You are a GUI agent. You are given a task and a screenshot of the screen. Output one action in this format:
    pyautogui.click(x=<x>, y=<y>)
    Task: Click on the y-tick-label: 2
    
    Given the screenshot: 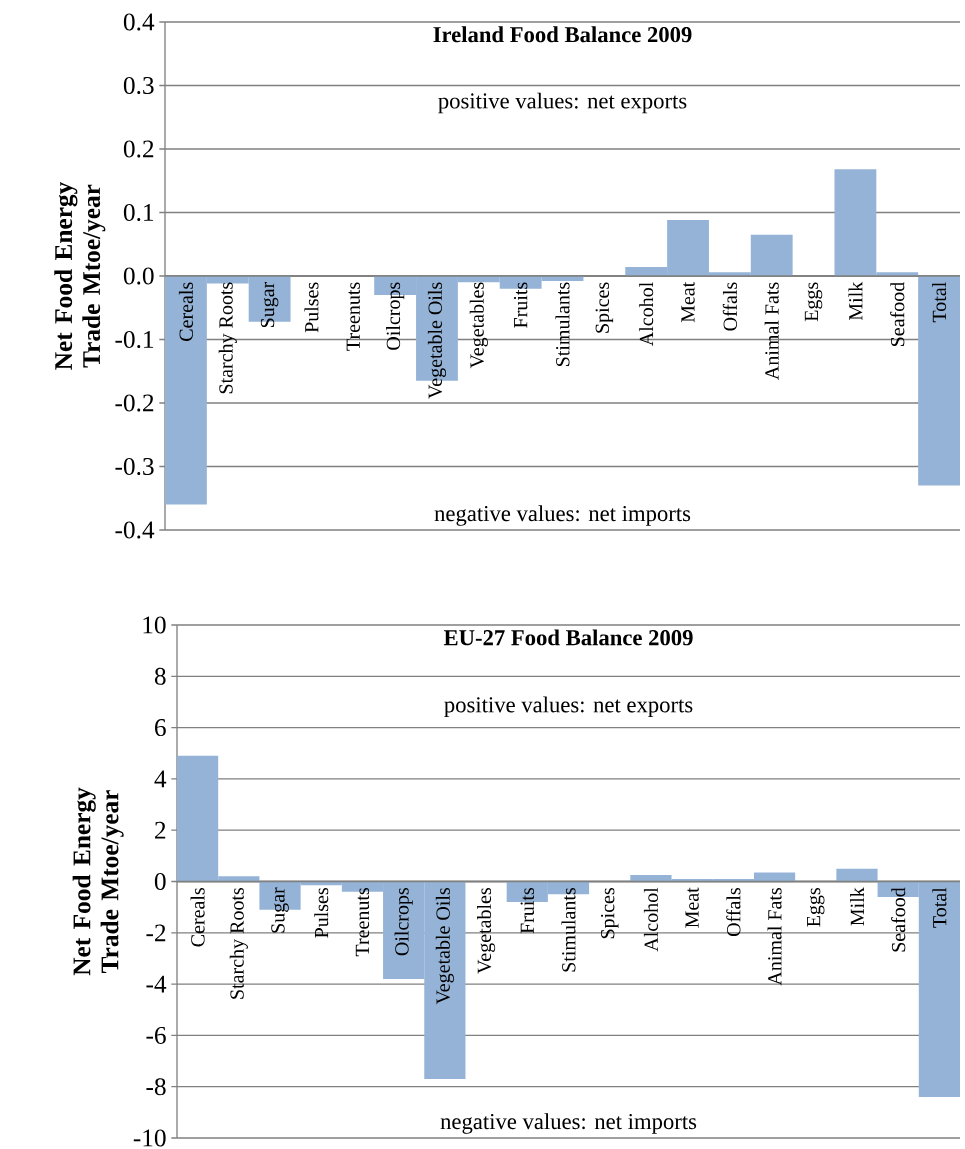 What is the action you would take?
    pyautogui.click(x=160, y=830)
    